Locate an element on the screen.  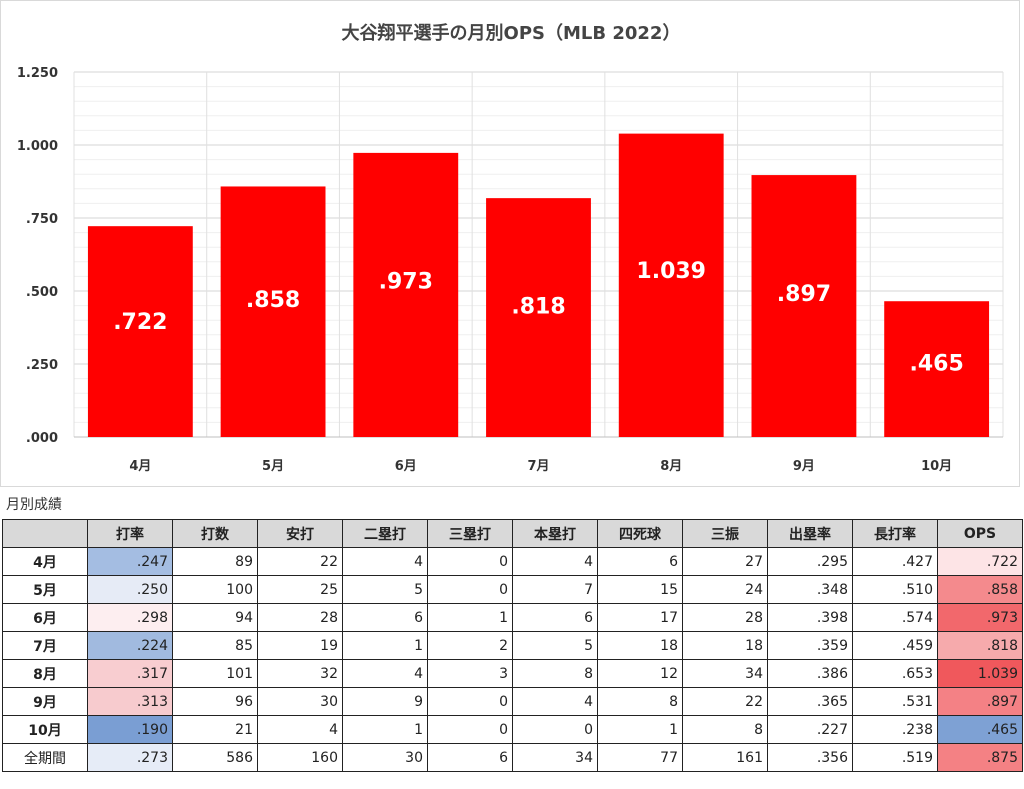
table-cell: 15 is located at coordinates (640, 589).